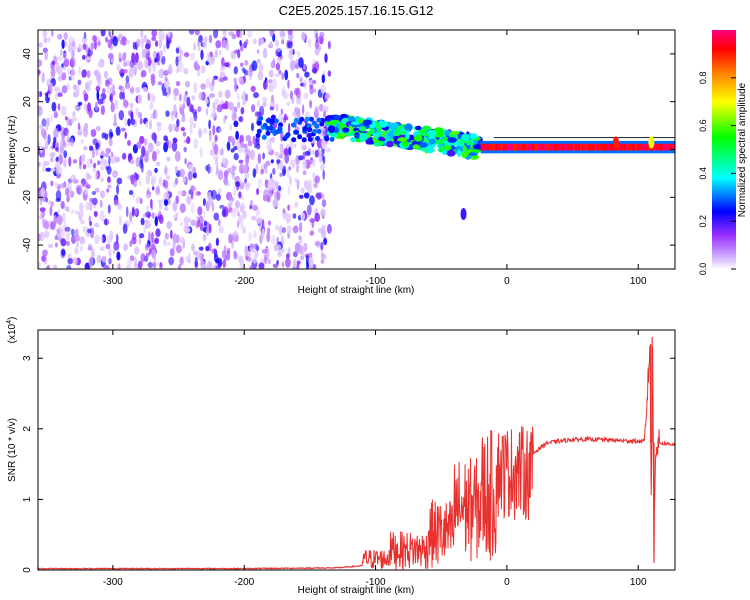 Image resolution: width=750 pixels, height=600 pixels. What do you see at coordinates (113, 281) in the screenshot?
I see `x-tick-label: -300` at bounding box center [113, 281].